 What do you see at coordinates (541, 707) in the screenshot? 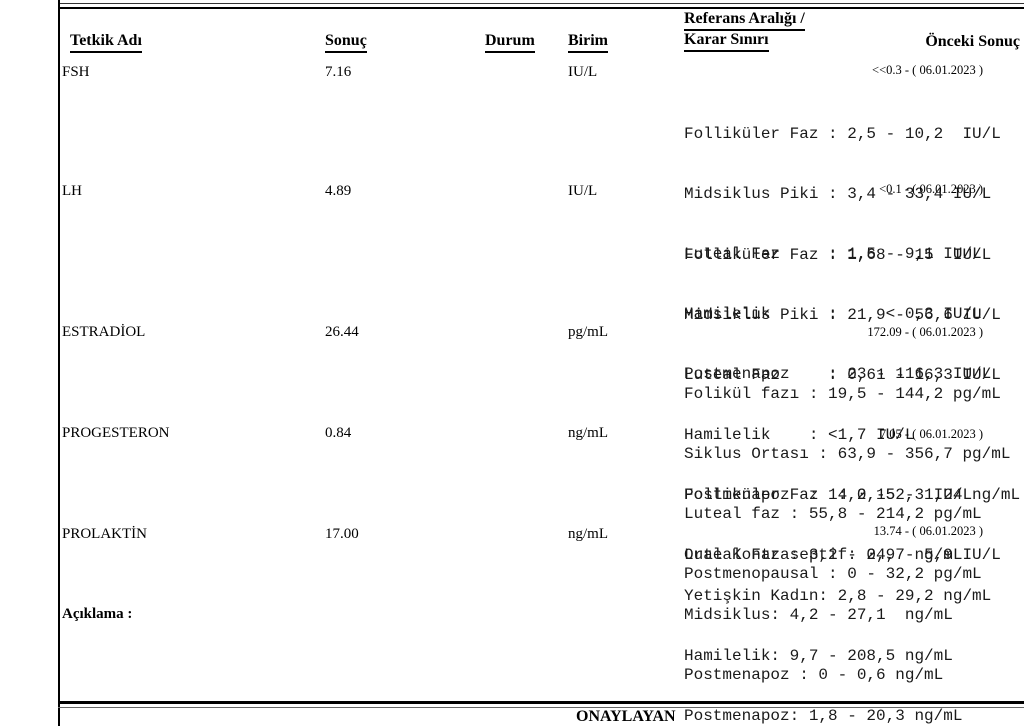
I see `approver-box-top-rule` at bounding box center [541, 707].